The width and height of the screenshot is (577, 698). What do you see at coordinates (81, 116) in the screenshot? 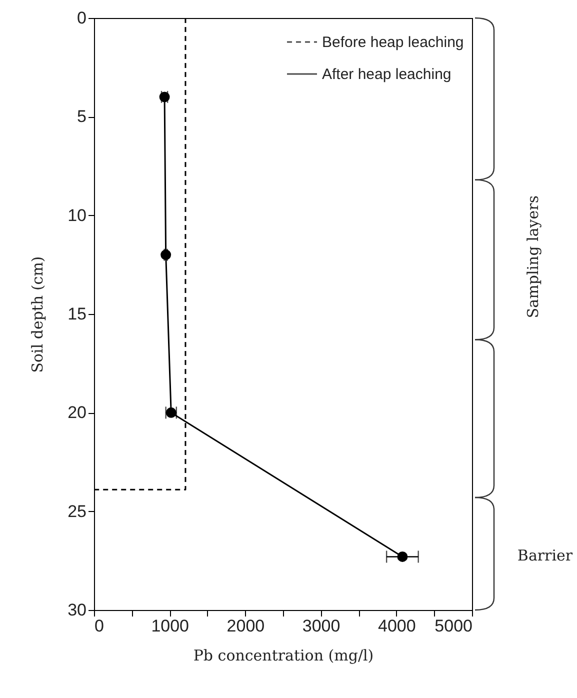
I see `y-tick-label: 5` at bounding box center [81, 116].